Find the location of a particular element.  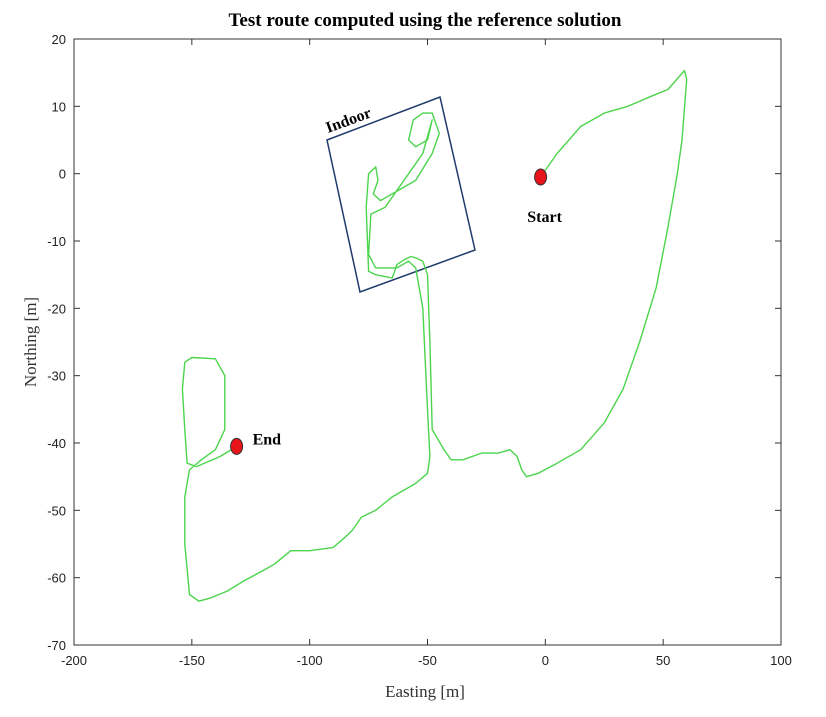

x-tick-label: 0 is located at coordinates (545, 660).